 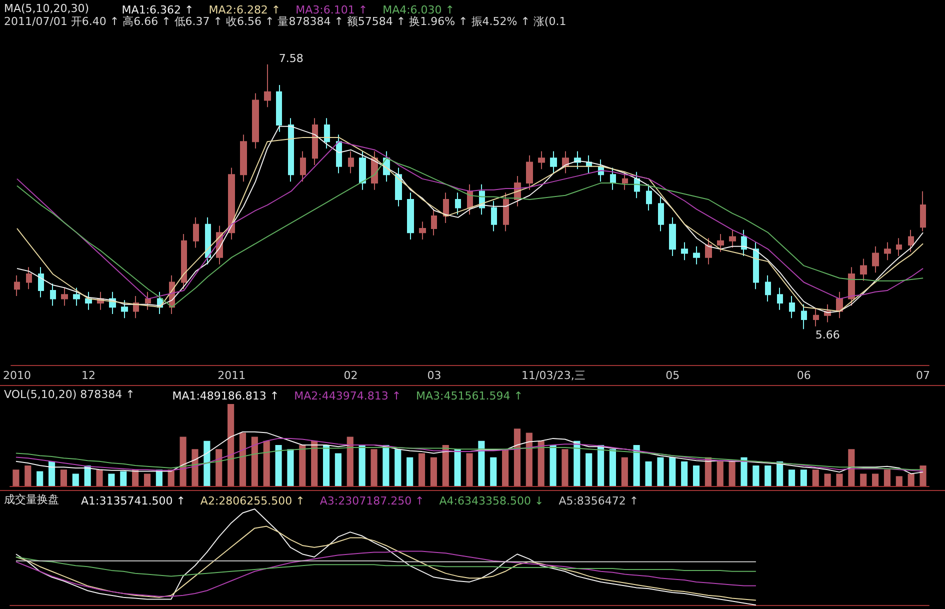 What do you see at coordinates (673, 375) in the screenshot?
I see `x-tick-label: 05` at bounding box center [673, 375].